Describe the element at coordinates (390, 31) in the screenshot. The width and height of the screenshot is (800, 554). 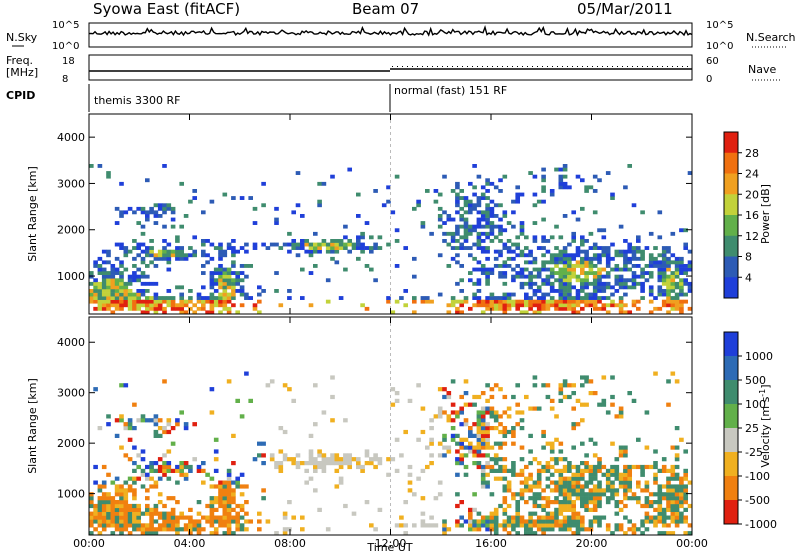
I see `nsky-line` at that location.